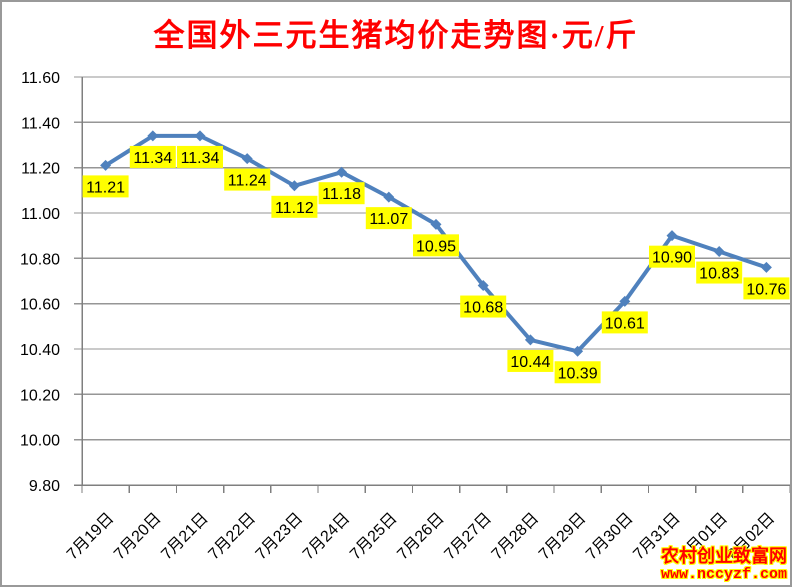 Image resolution: width=792 pixels, height=587 pixels. I want to click on data-label: 11.18, so click(341, 194).